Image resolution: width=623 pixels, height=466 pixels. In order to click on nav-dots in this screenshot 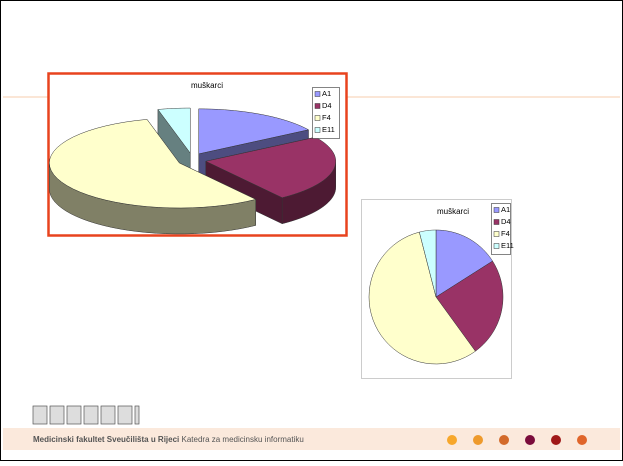, I will do `click(517, 440)`.